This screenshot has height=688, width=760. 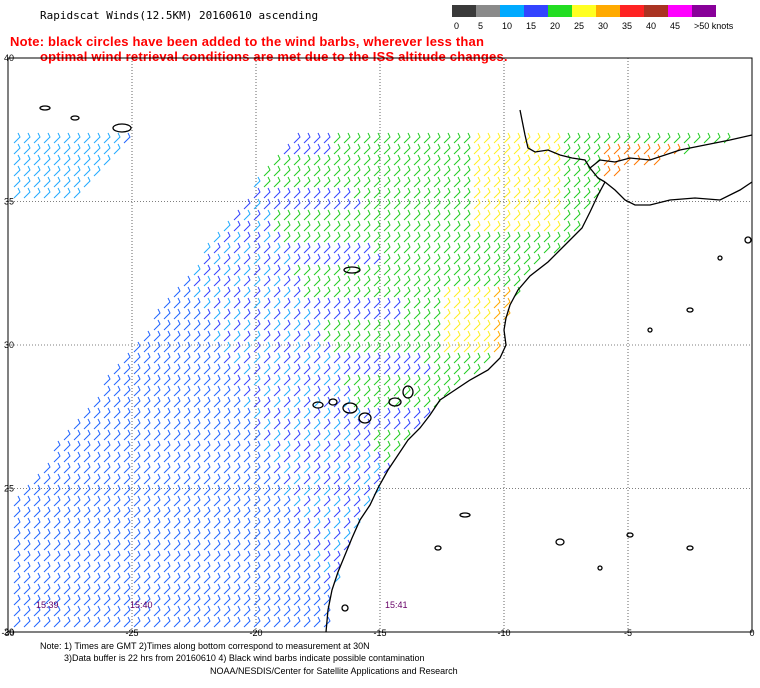 What do you see at coordinates (9, 632) in the screenshot?
I see `latitude-label: 20` at bounding box center [9, 632].